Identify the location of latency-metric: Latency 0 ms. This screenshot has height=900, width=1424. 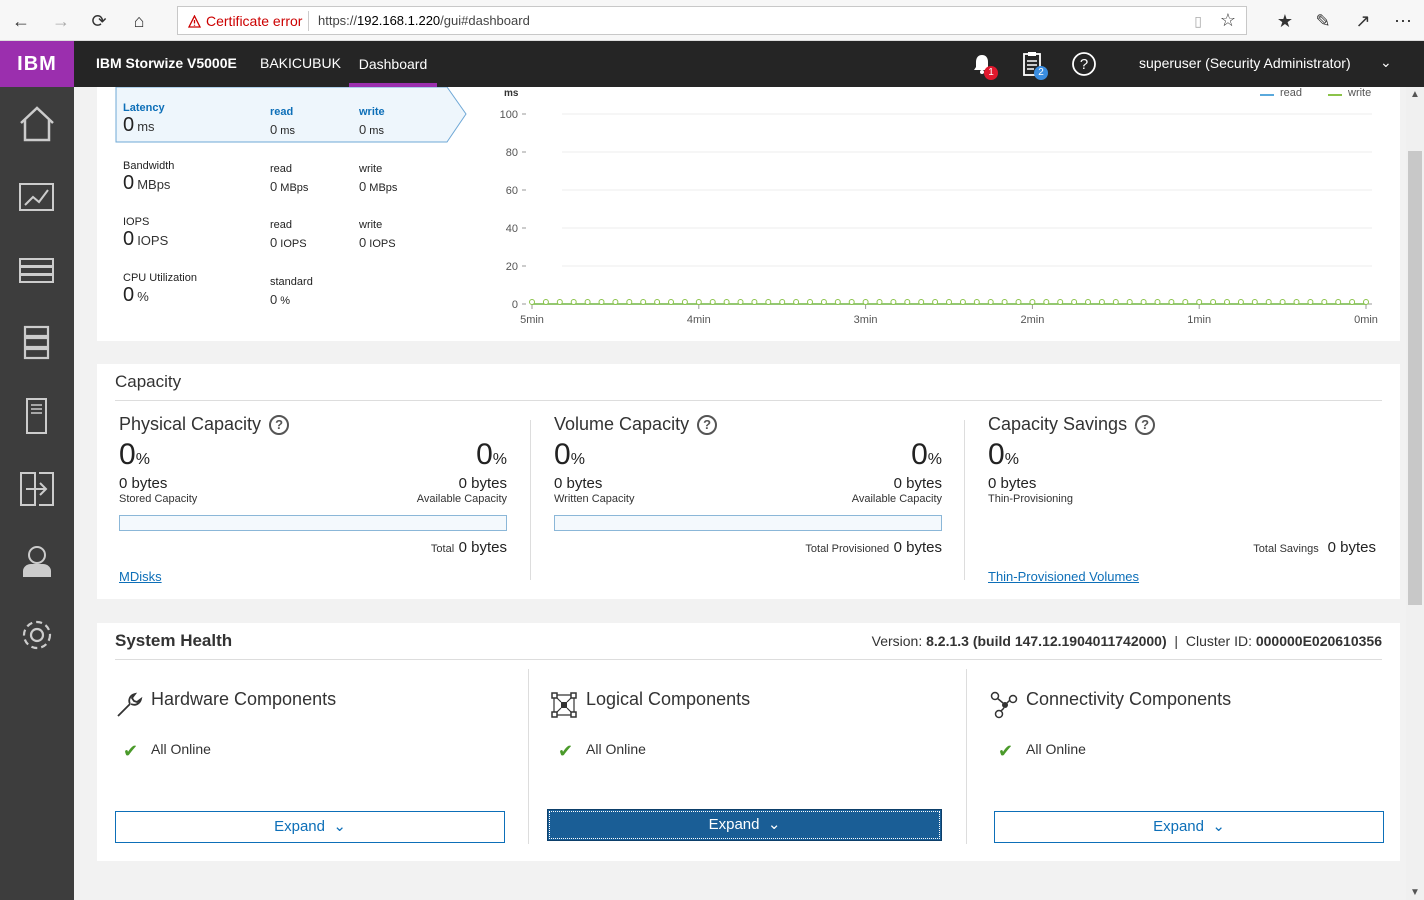
(144, 119).